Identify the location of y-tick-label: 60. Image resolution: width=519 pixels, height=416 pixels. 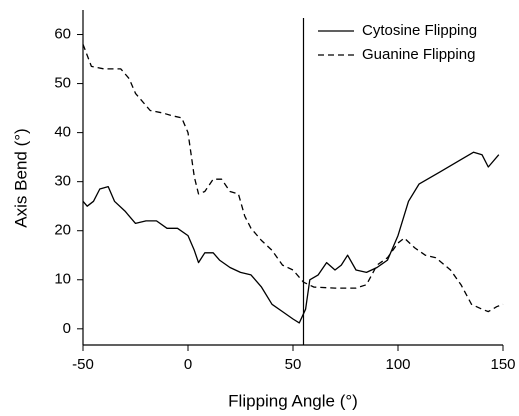
(62, 33).